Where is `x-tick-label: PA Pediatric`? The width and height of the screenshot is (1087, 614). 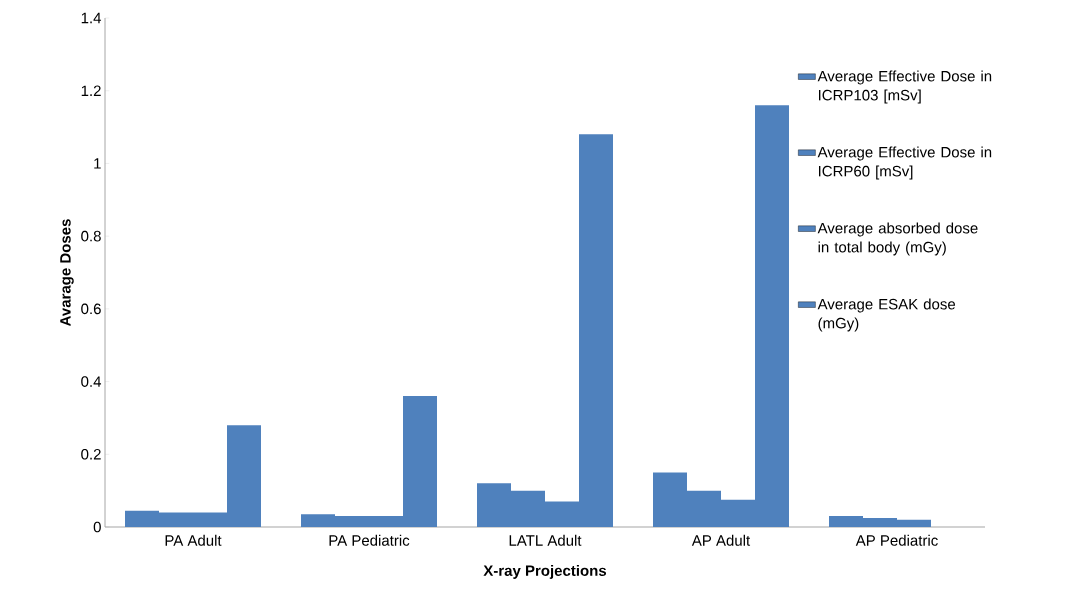
x-tick-label: PA Pediatric is located at coordinates (369, 540).